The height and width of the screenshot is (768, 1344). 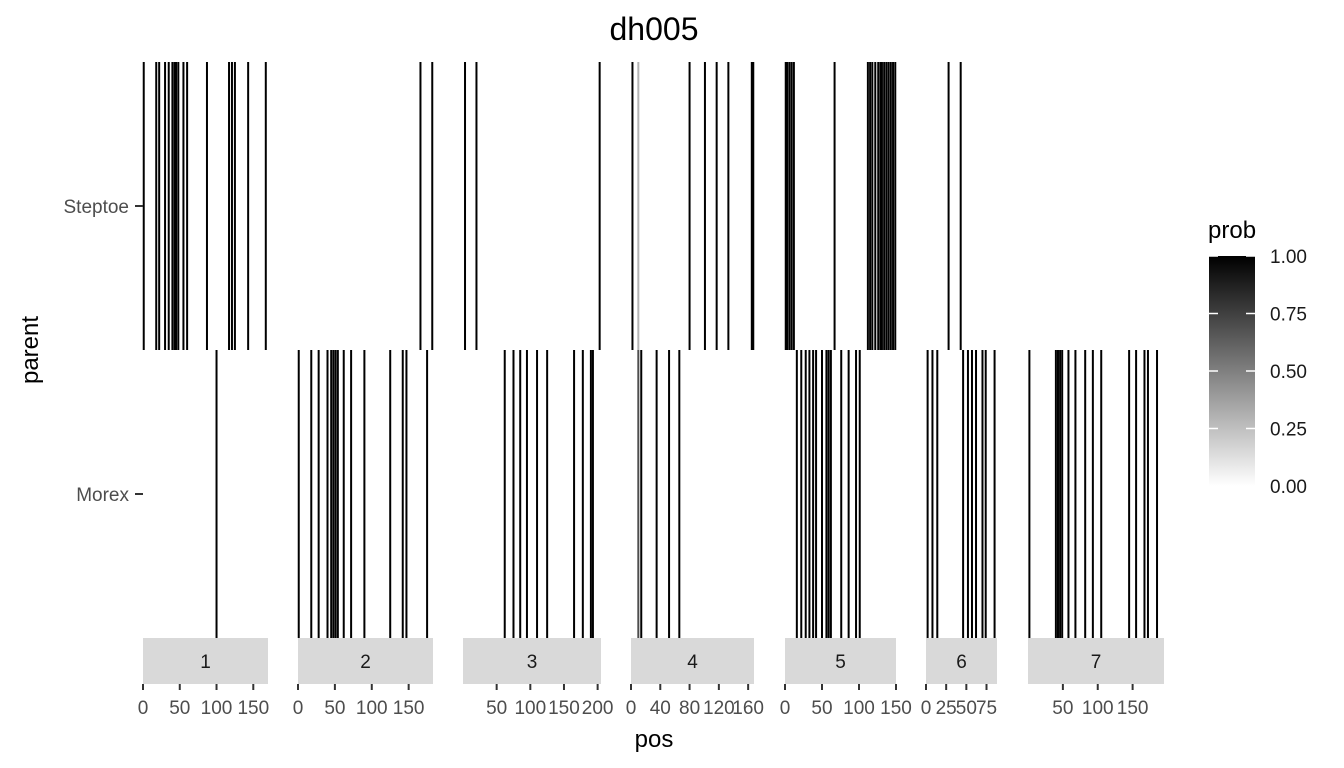 What do you see at coordinates (785, 708) in the screenshot?
I see `x-tick-label-5-0: 0` at bounding box center [785, 708].